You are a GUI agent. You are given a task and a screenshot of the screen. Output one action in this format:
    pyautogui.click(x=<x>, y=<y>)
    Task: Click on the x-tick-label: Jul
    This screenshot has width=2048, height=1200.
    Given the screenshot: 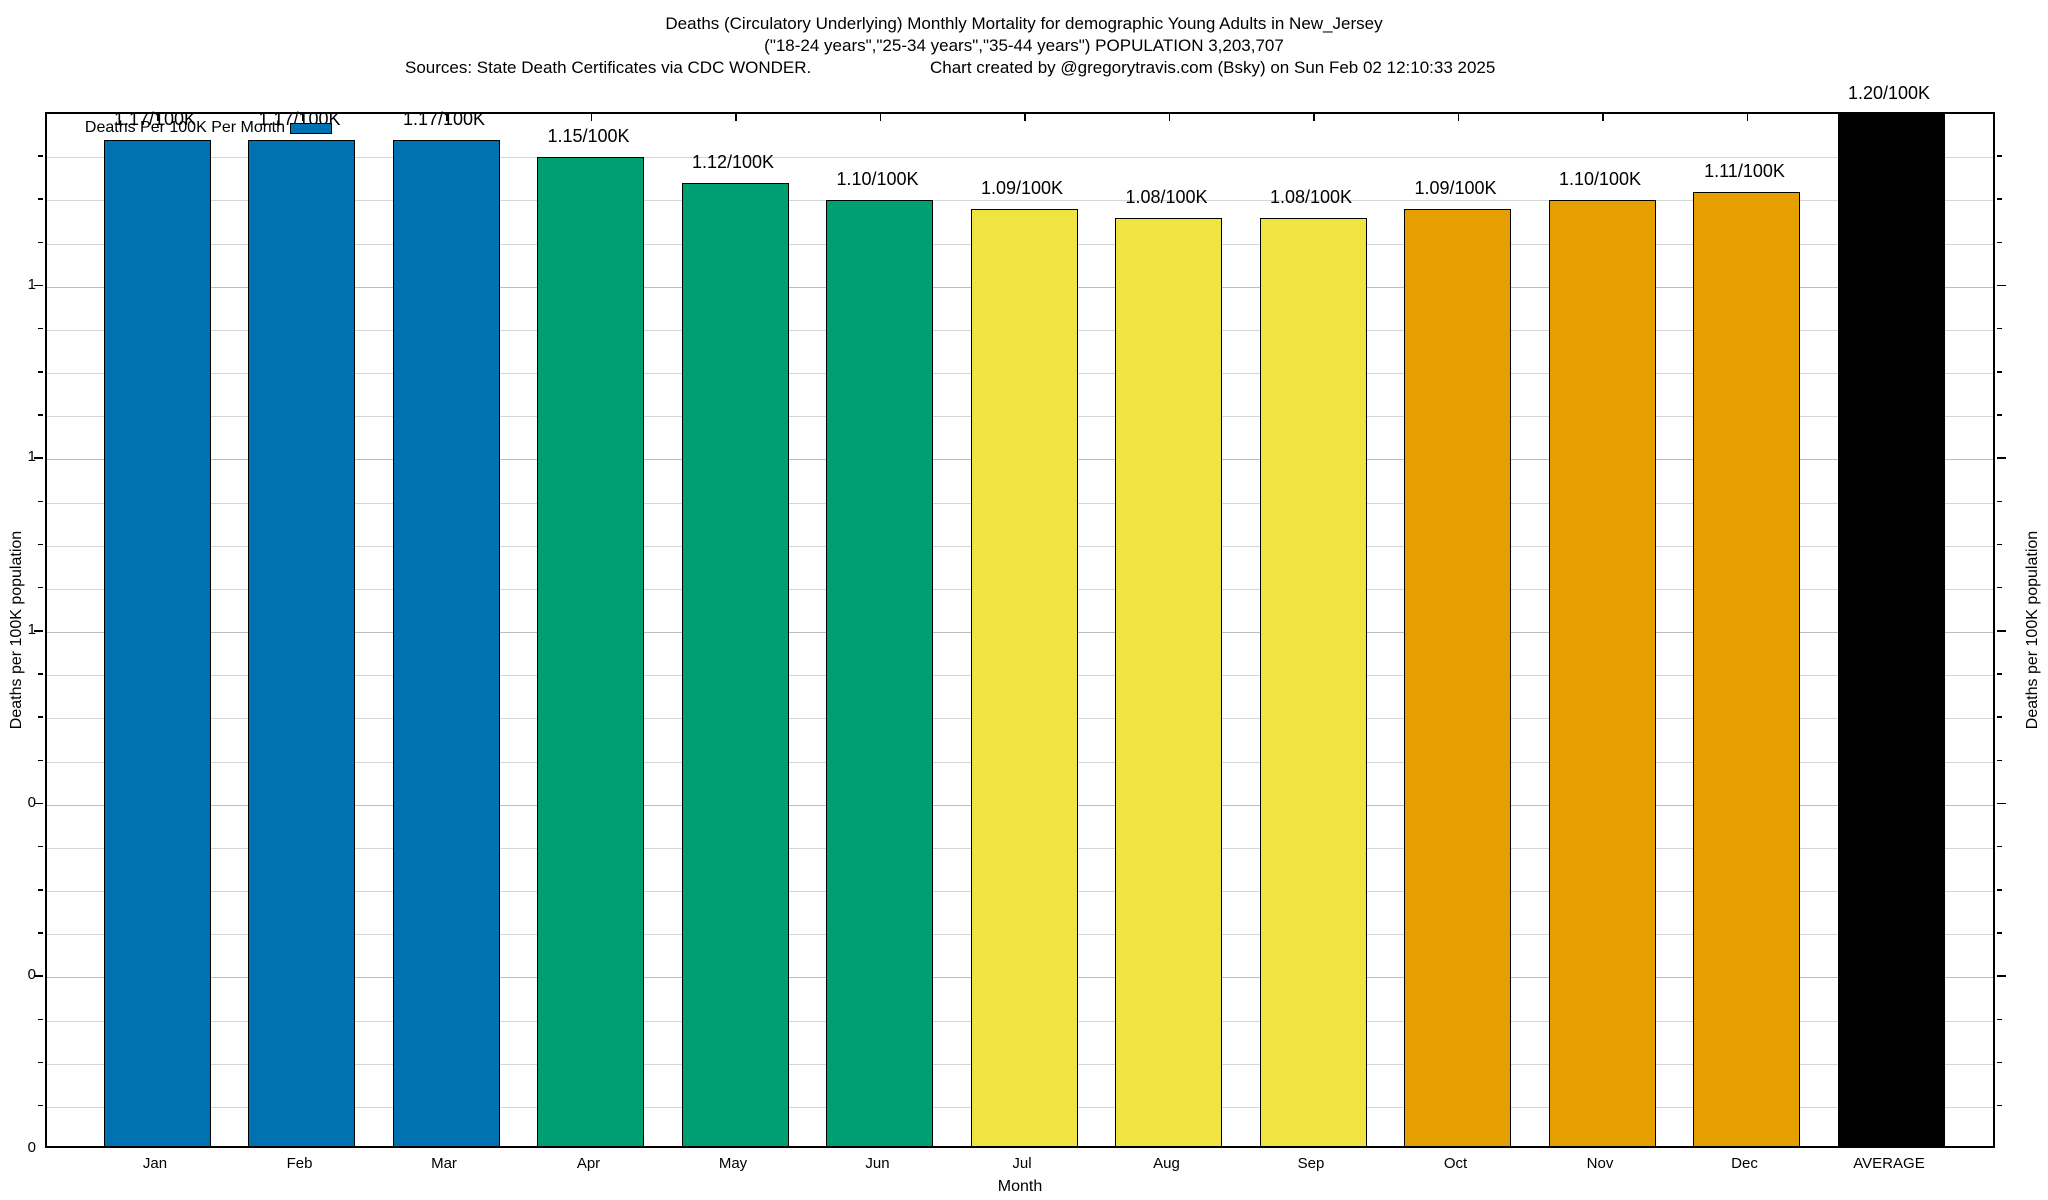 What is the action you would take?
    pyautogui.click(x=1022, y=1163)
    